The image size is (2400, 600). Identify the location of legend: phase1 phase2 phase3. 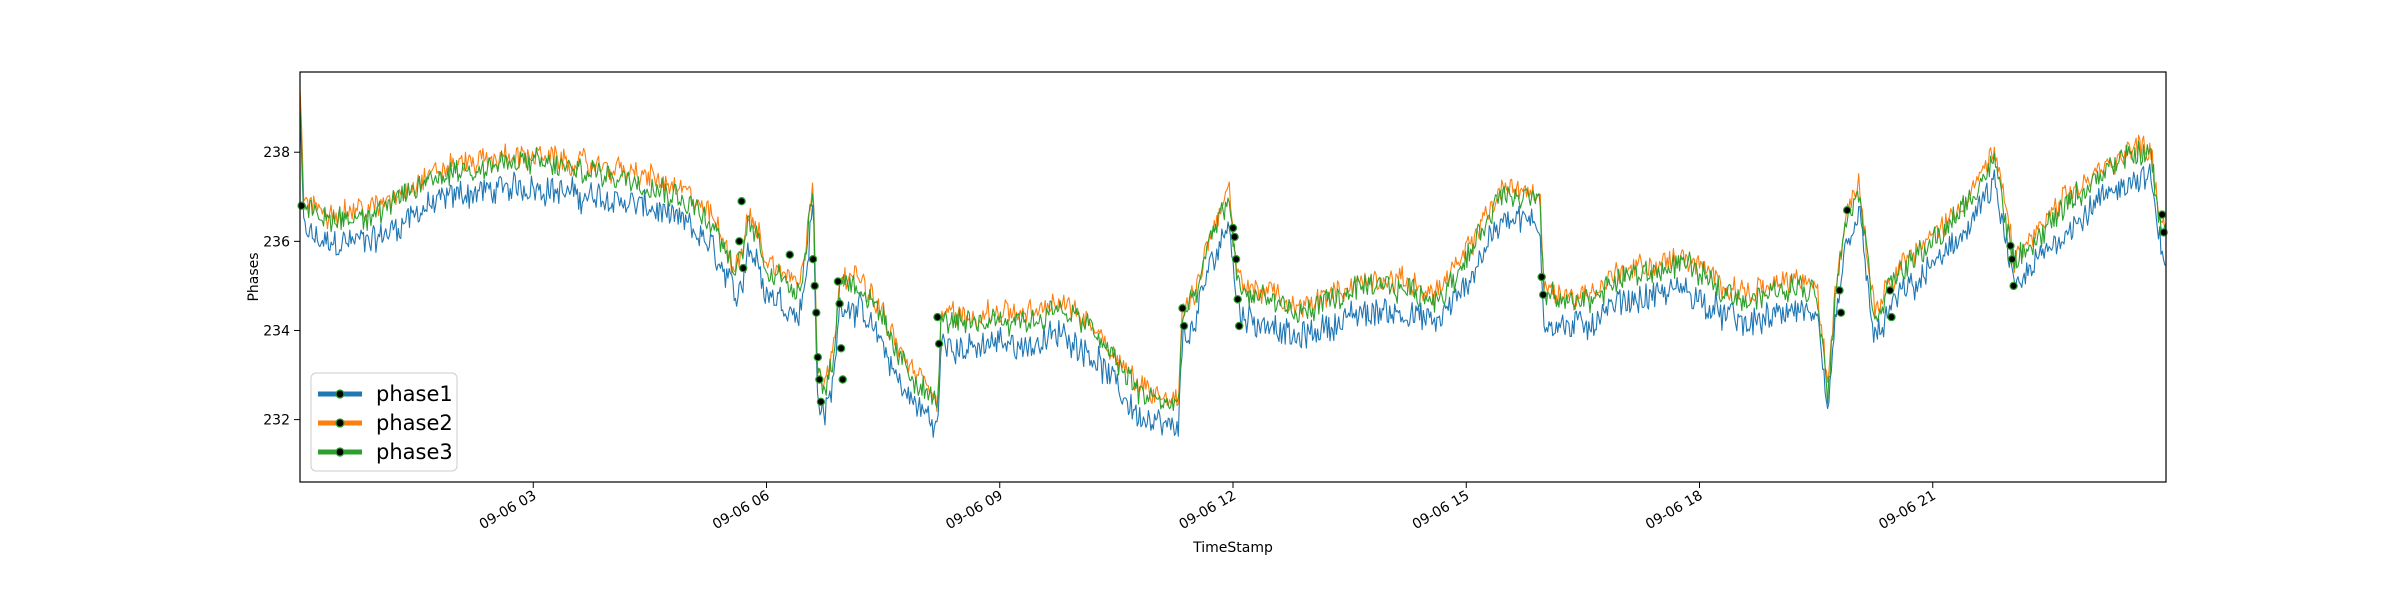
(384, 422).